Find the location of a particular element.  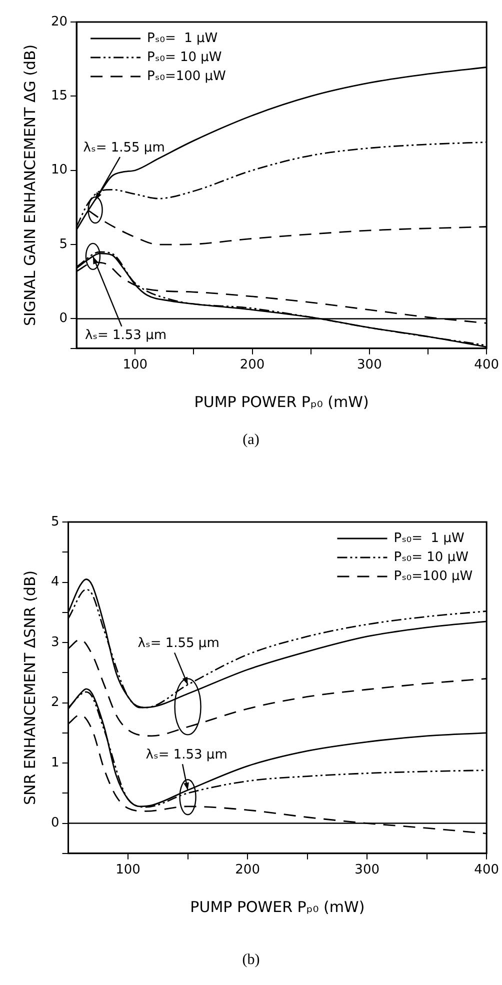

text: (b) is located at coordinates (251, 960).